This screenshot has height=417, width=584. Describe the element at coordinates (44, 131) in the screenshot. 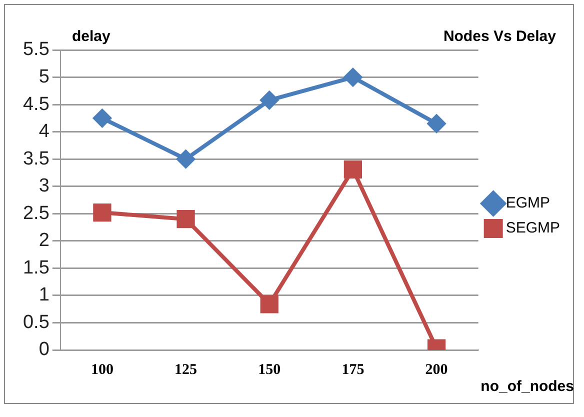

I see `y-tick-label: 4` at that location.